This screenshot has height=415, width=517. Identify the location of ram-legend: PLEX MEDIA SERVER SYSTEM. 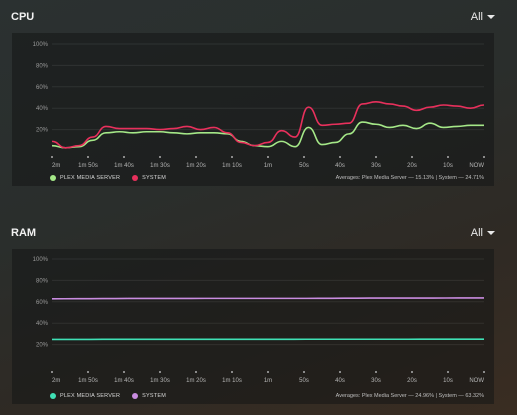
(111, 396).